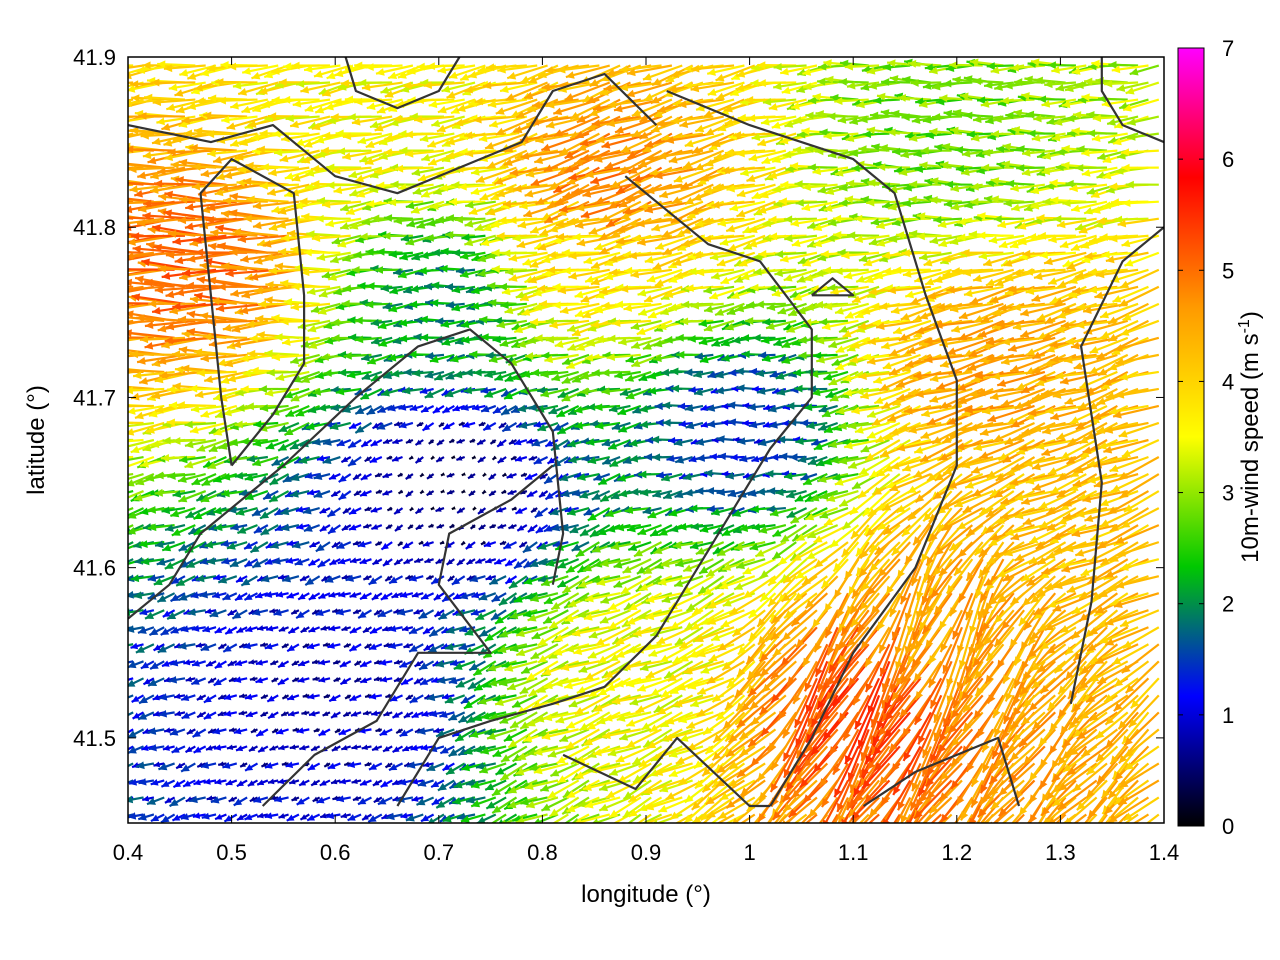 This screenshot has width=1280, height=960. What do you see at coordinates (1228, 826) in the screenshot?
I see `colorbar-tick-label: 0` at bounding box center [1228, 826].